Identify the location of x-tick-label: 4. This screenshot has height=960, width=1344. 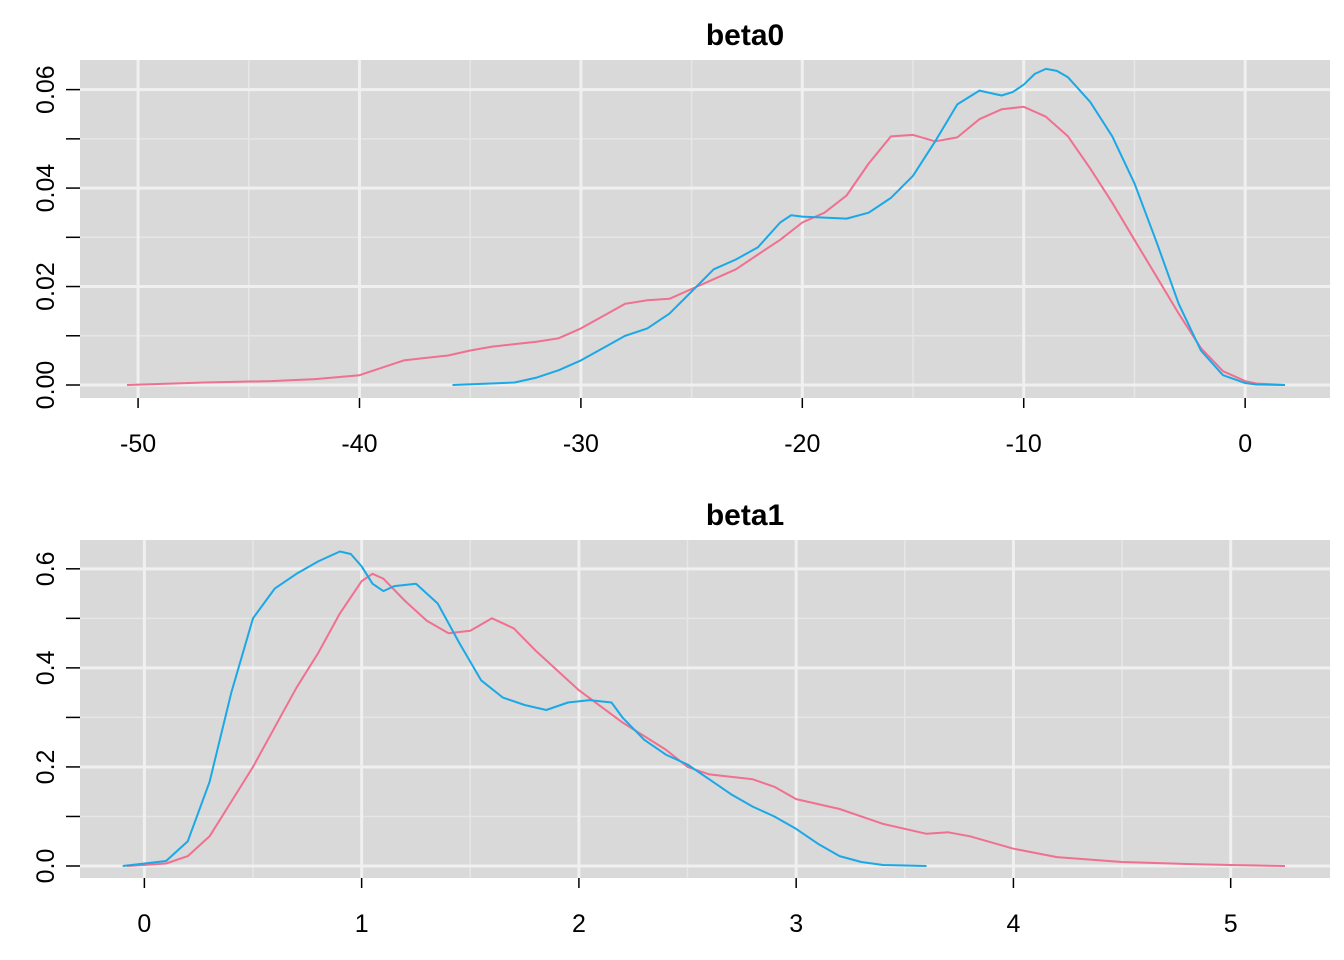
(1013, 924).